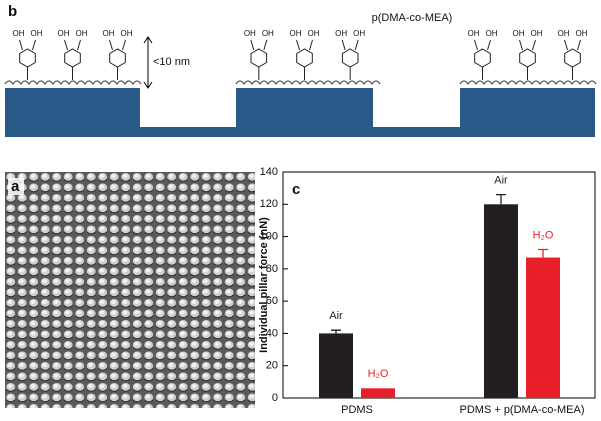 This screenshot has height=421, width=601. I want to click on y-tick-label: 120, so click(269, 204).